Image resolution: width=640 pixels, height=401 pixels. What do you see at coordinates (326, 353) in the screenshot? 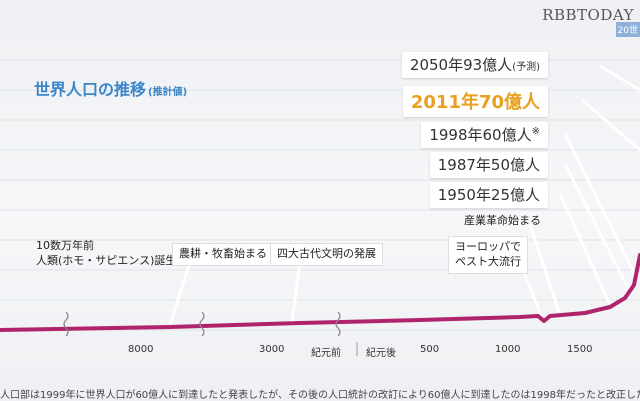
I see `x-tick-label: 紀元前` at bounding box center [326, 353].